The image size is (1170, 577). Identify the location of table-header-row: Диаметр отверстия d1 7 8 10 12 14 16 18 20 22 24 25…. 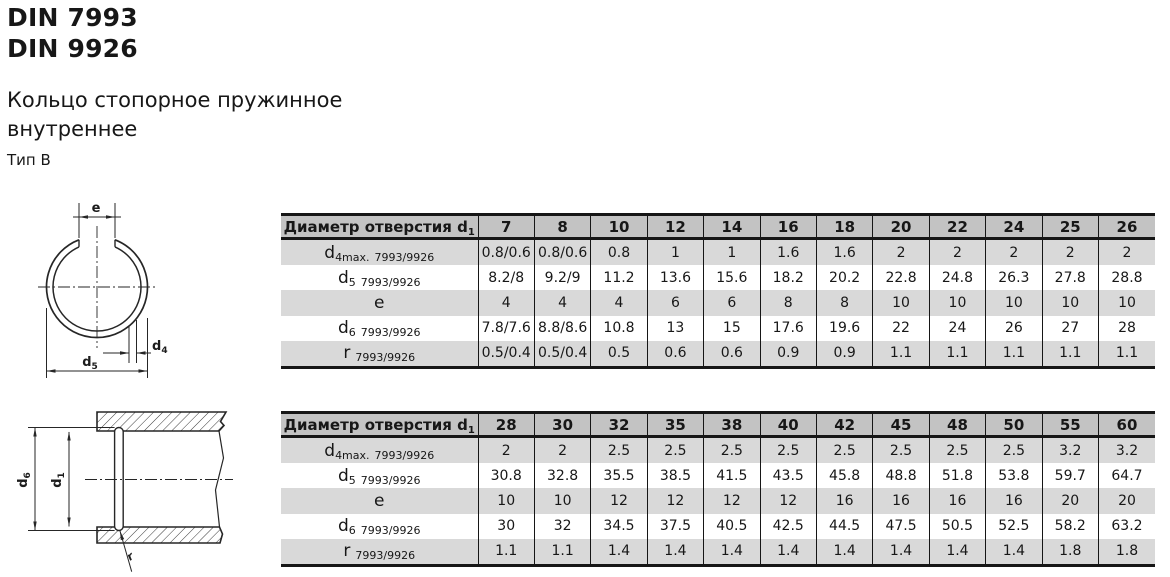
(718, 226).